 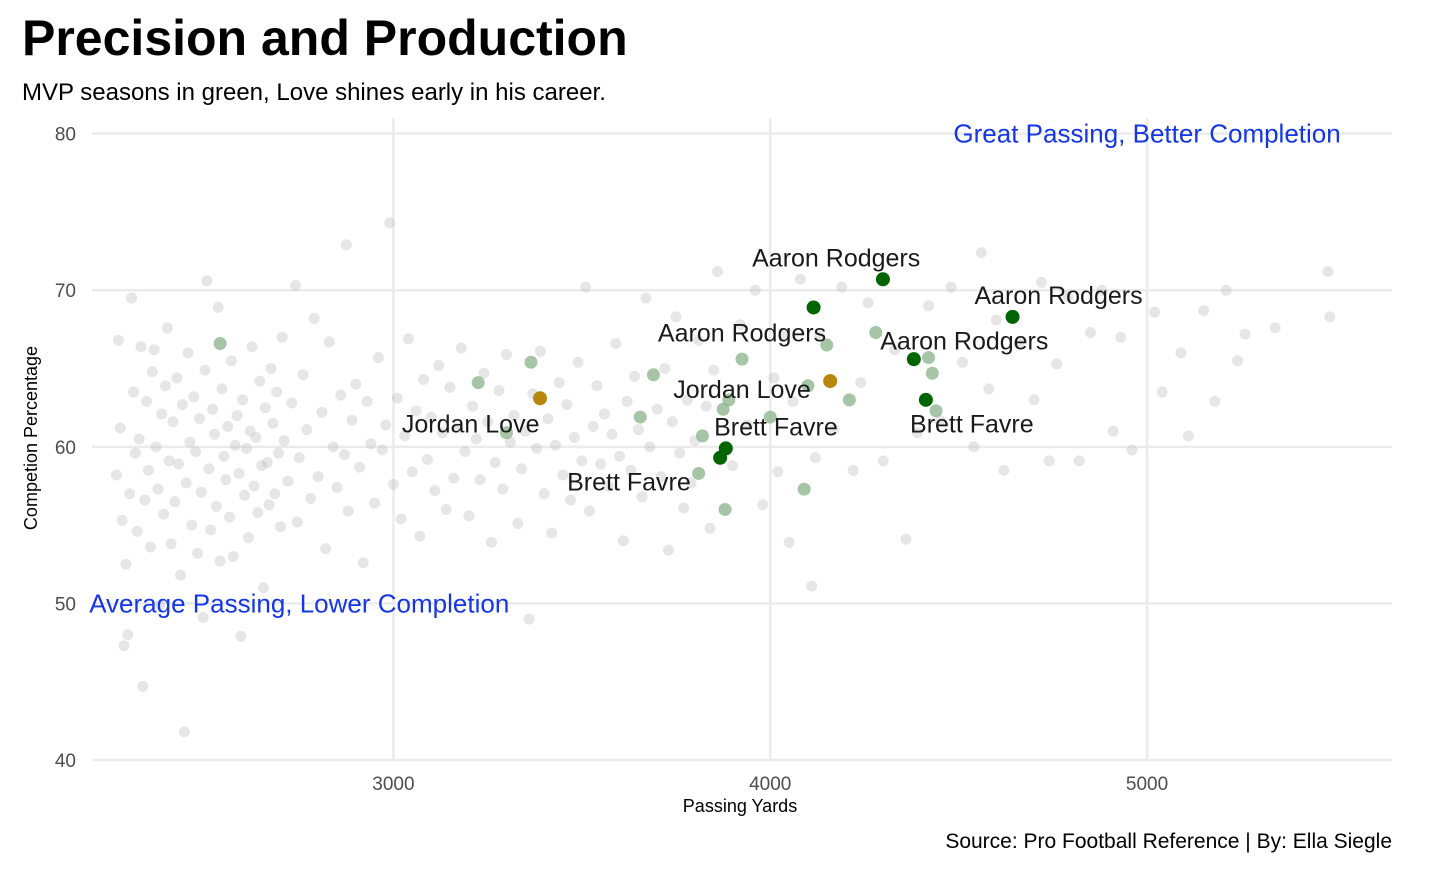 What do you see at coordinates (325, 38) in the screenshot?
I see `chart-title: Precision and Production` at bounding box center [325, 38].